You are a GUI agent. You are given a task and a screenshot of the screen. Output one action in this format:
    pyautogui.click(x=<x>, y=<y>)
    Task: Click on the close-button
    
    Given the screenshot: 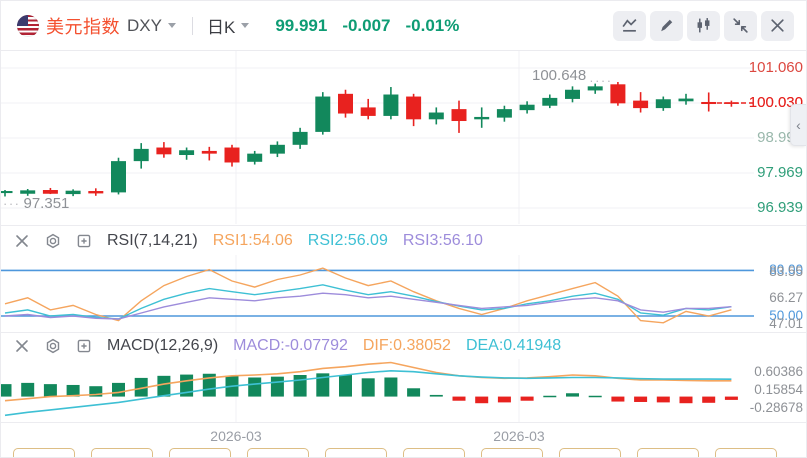 What is the action you would take?
    pyautogui.click(x=777, y=25)
    